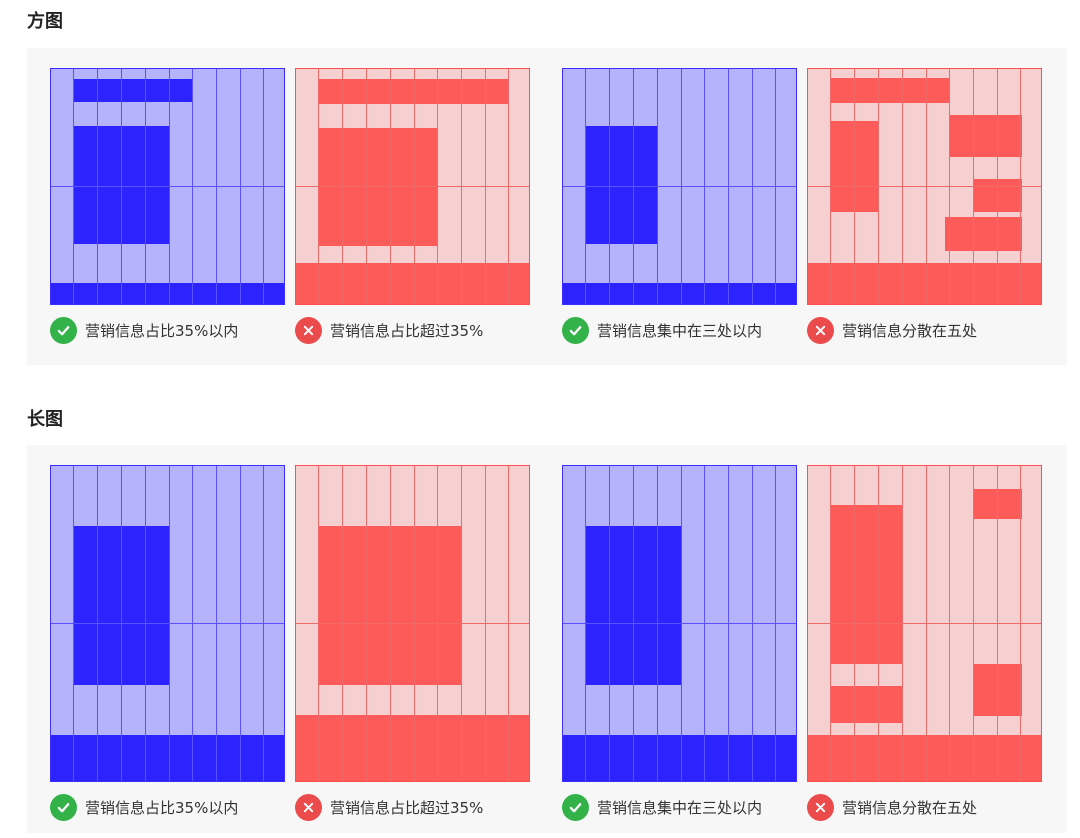 The height and width of the screenshot is (838, 1080). I want to click on square-layout-good-count, so click(679, 186).